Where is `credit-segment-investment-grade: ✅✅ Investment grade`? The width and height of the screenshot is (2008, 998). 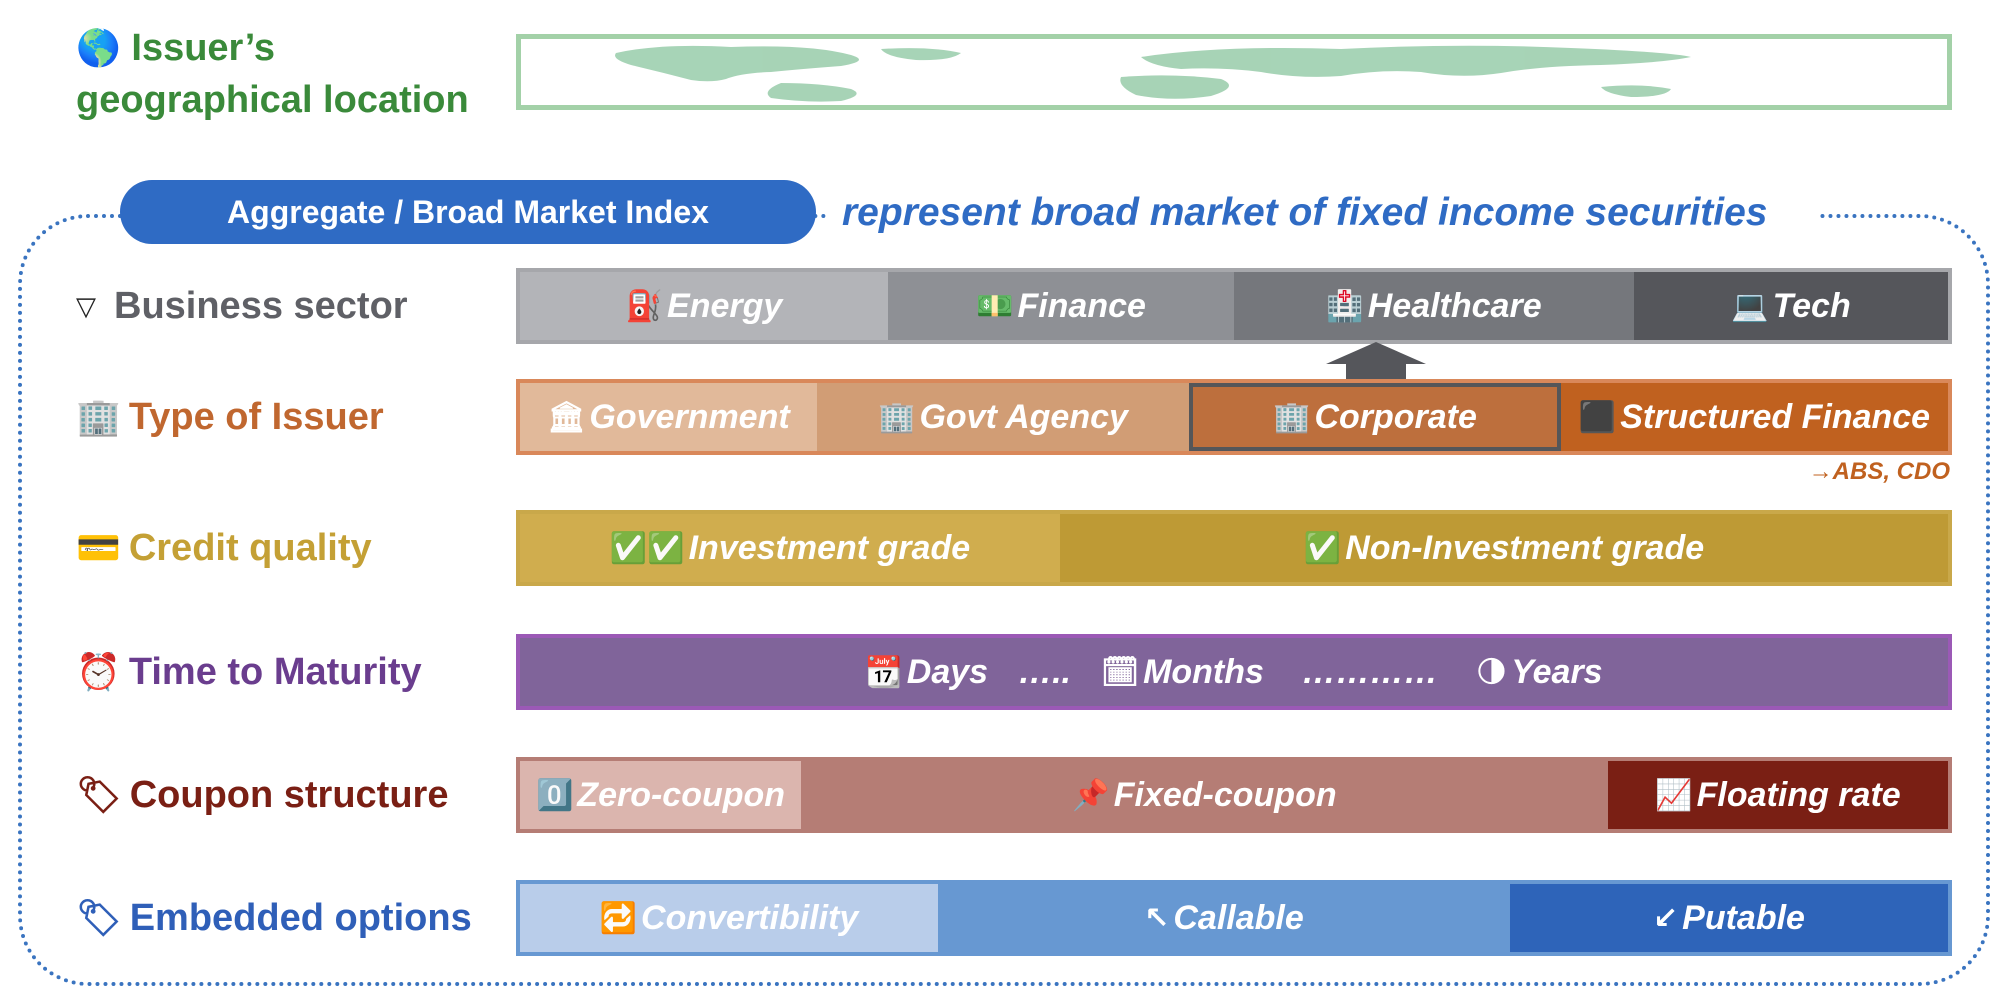 credit-segment-investment-grade: ✅✅ Investment grade is located at coordinates (790, 548).